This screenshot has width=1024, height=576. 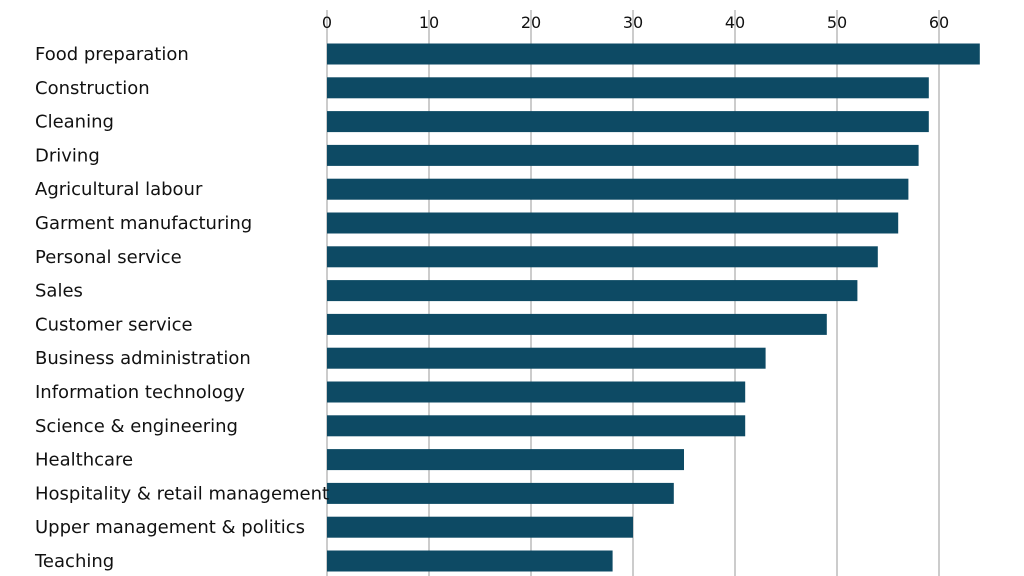 What do you see at coordinates (92, 88) in the screenshot?
I see `category-label: Construction` at bounding box center [92, 88].